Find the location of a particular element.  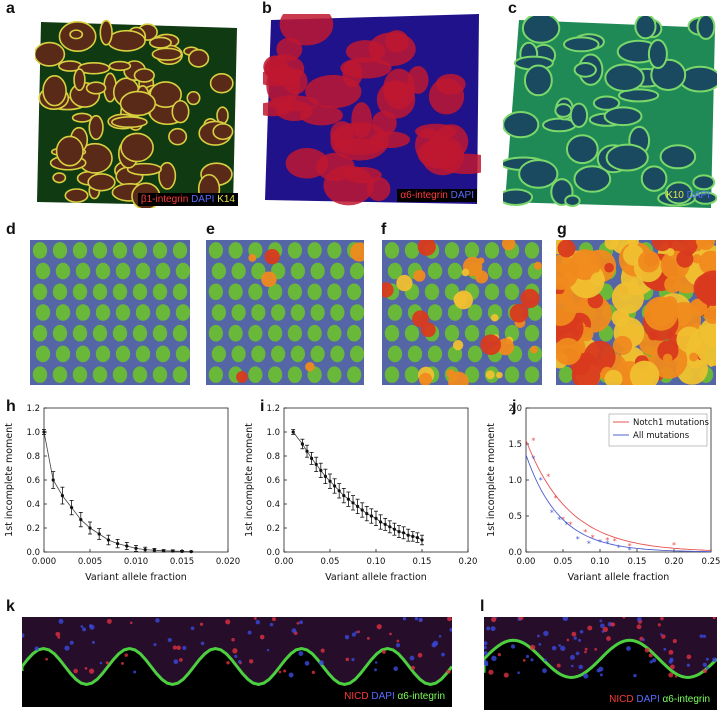

caption-c: K10 DAPI is located at coordinates (688, 195).